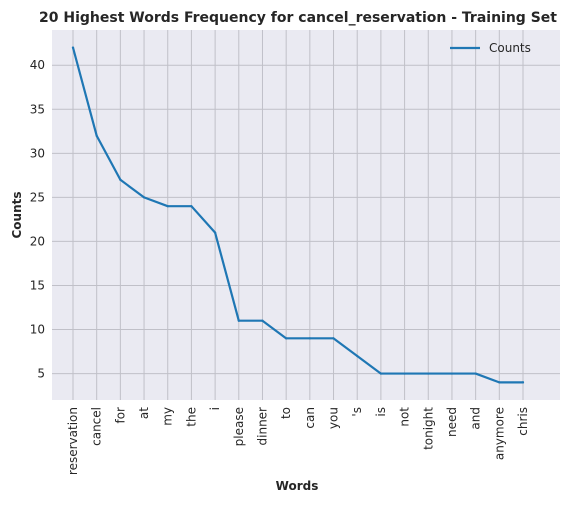  I want to click on x-tick-label: to, so click(286, 413).